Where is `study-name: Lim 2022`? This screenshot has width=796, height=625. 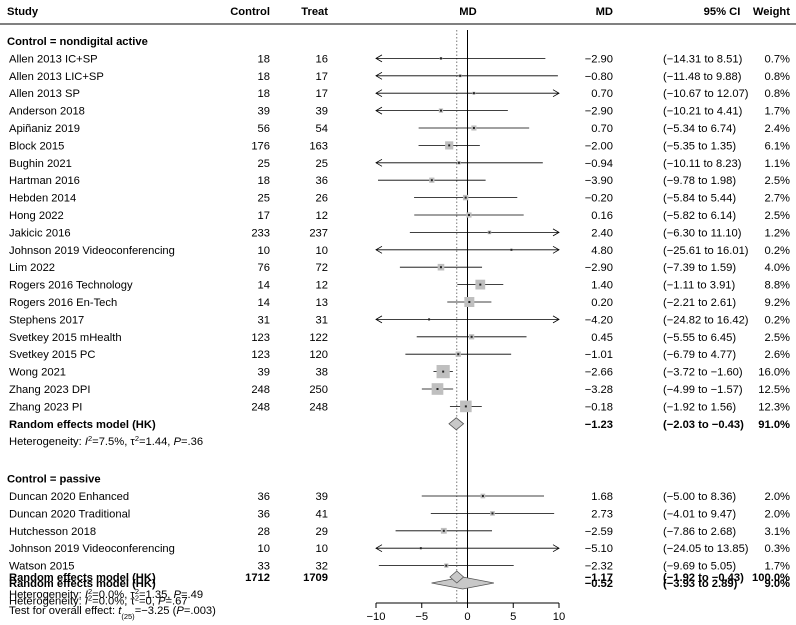
study-name: Lim 2022 is located at coordinates (32, 268).